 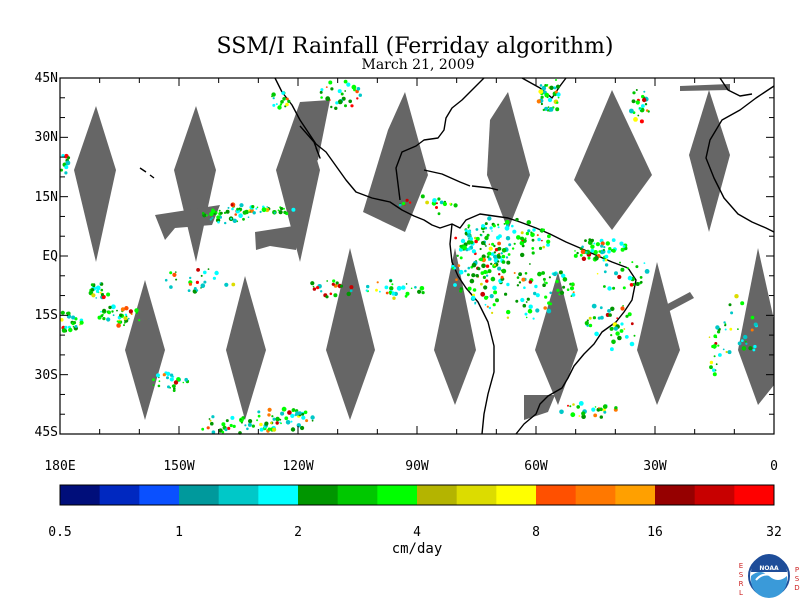 What do you see at coordinates (277, 237) in the screenshot?
I see `swath-gap-hook` at bounding box center [277, 237].